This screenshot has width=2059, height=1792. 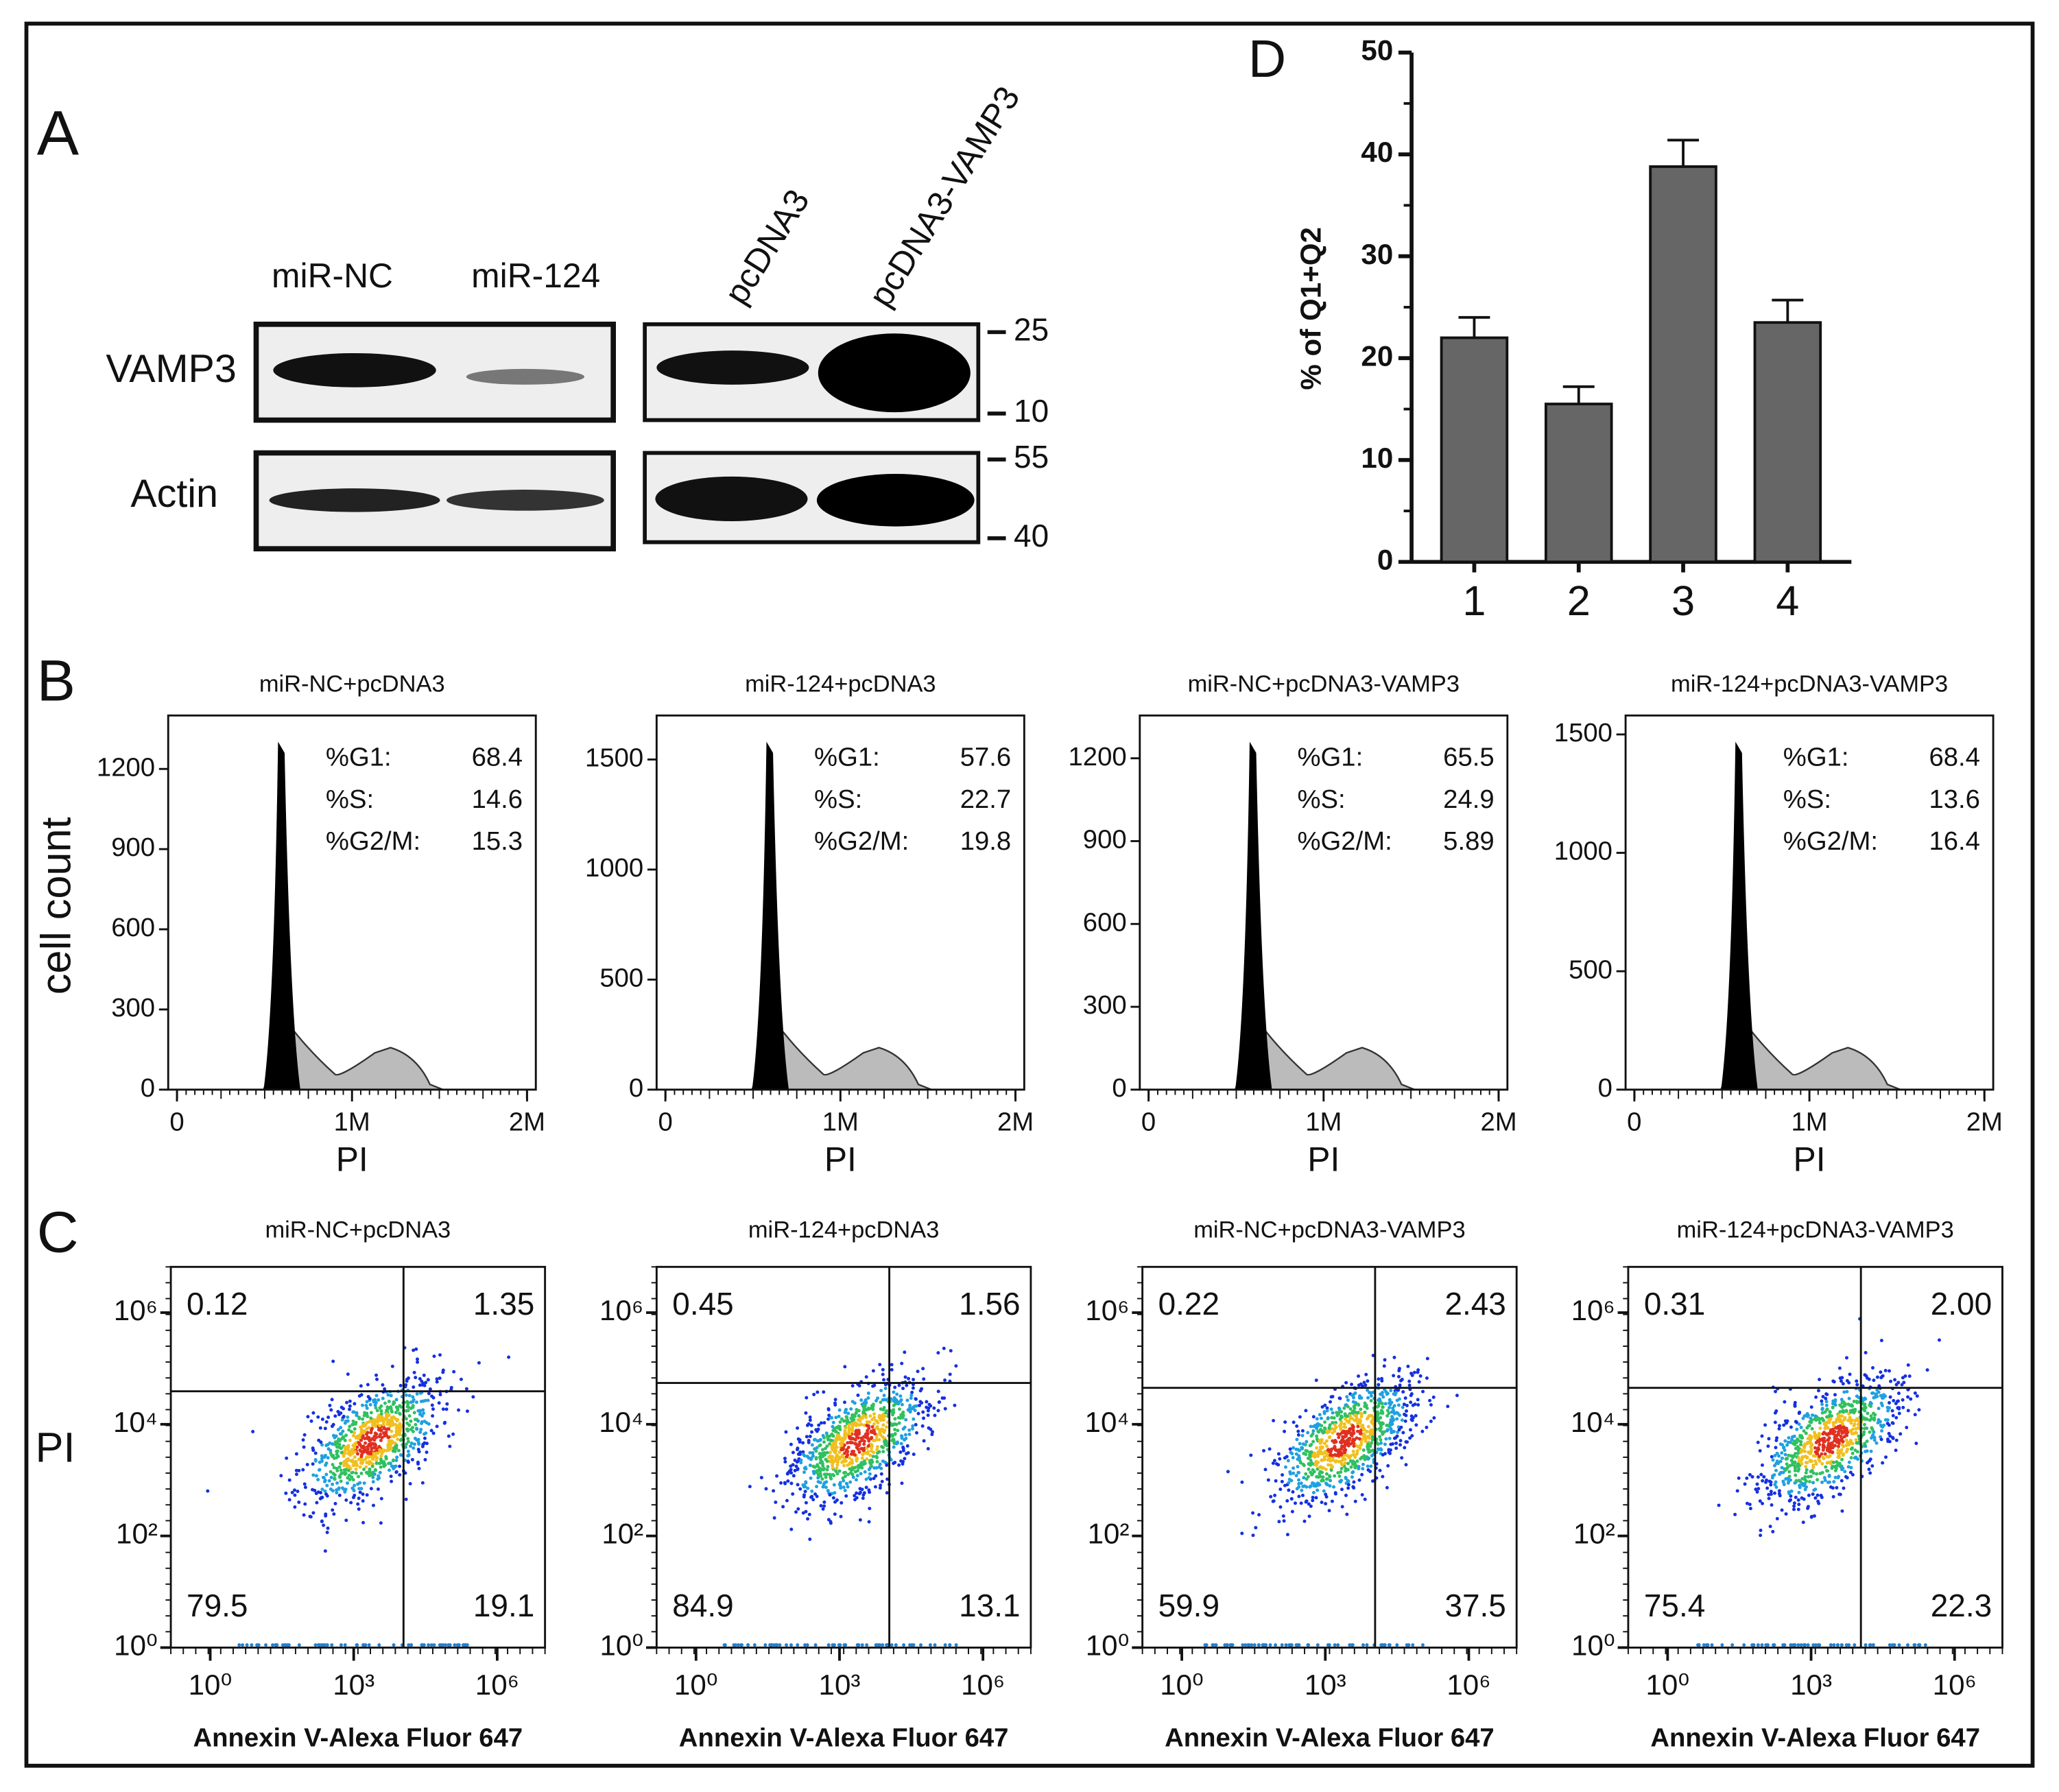 What do you see at coordinates (354, 1685) in the screenshot?
I see `x-tick-label: 10³` at bounding box center [354, 1685].